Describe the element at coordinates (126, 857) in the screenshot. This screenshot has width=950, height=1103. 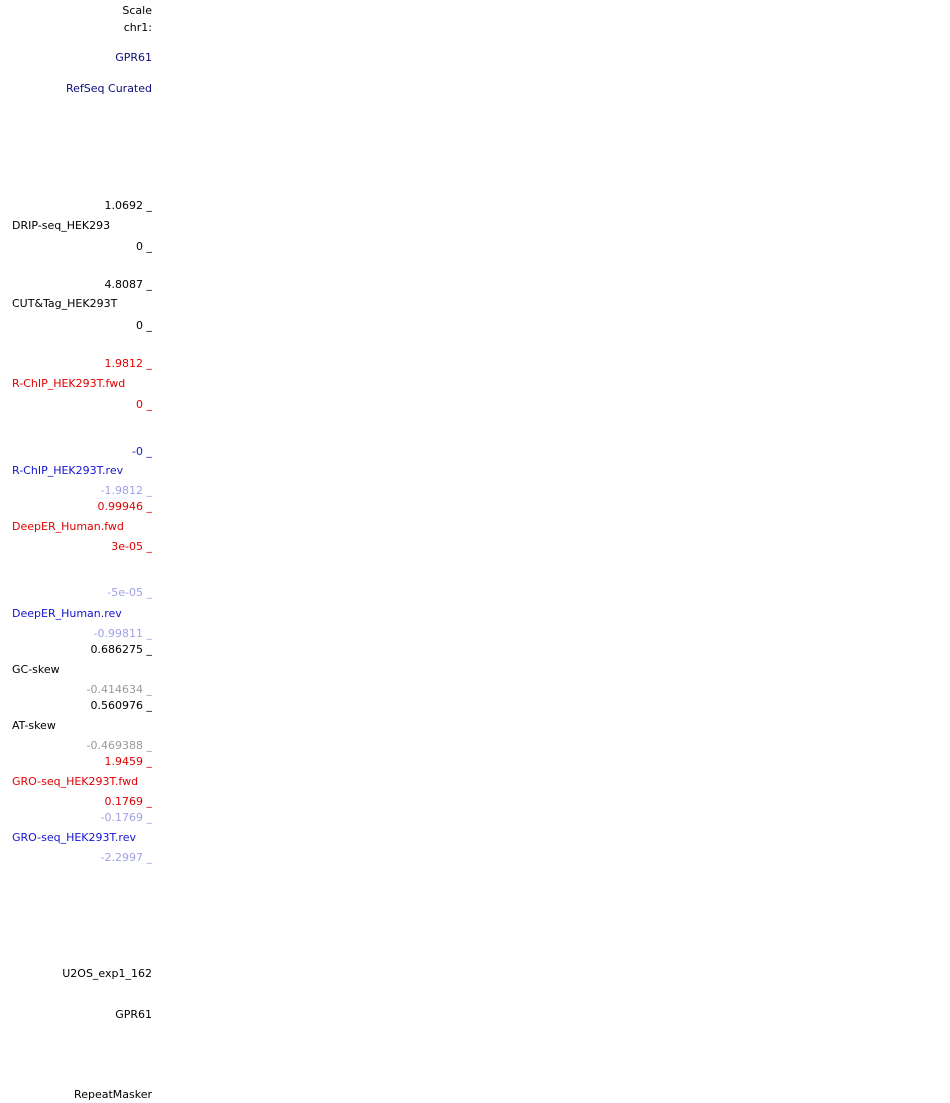
I see `track-min-label: -2.2997 _` at that location.